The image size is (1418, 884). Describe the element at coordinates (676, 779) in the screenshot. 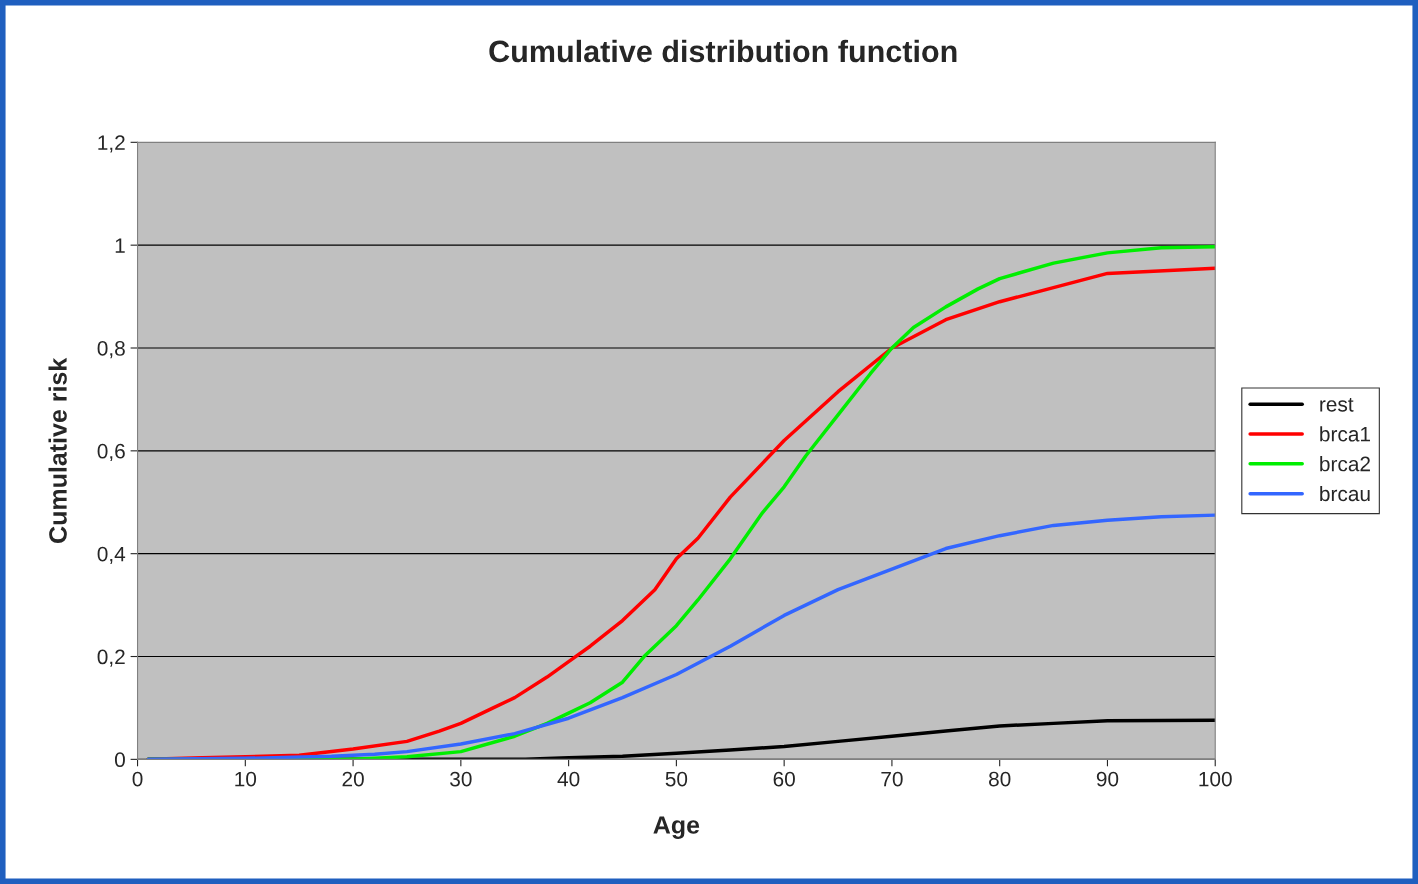

I see `x-tick-label: 50` at that location.